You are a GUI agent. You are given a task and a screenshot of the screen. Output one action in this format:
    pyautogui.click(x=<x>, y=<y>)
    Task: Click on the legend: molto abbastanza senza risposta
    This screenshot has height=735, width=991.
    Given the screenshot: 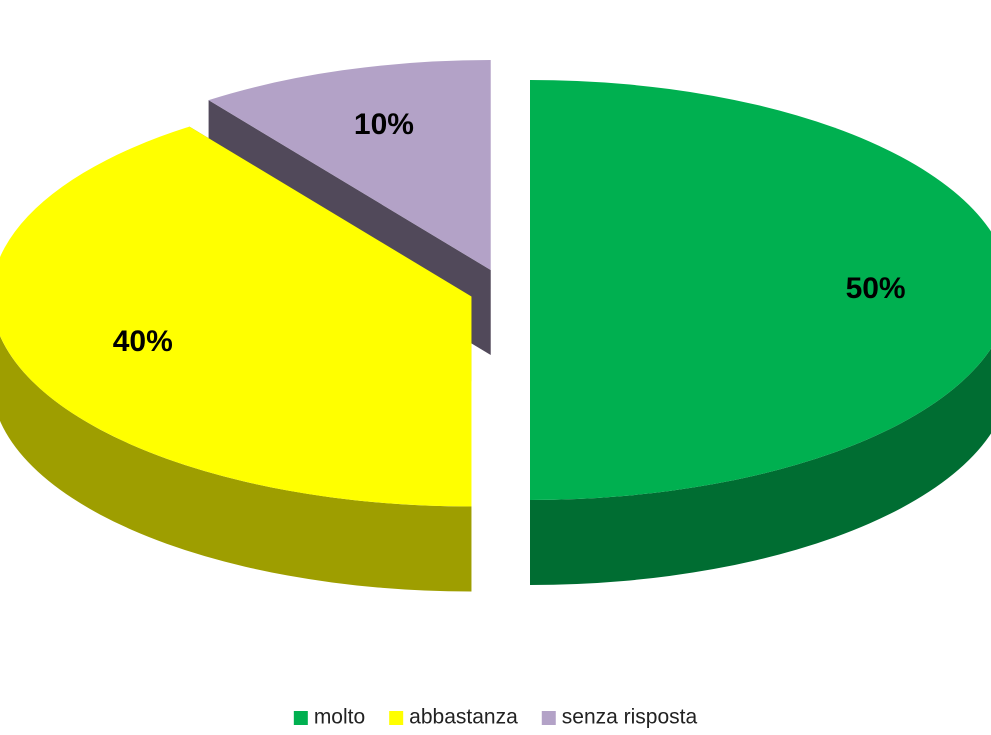 What is the action you would take?
    pyautogui.click(x=495, y=717)
    